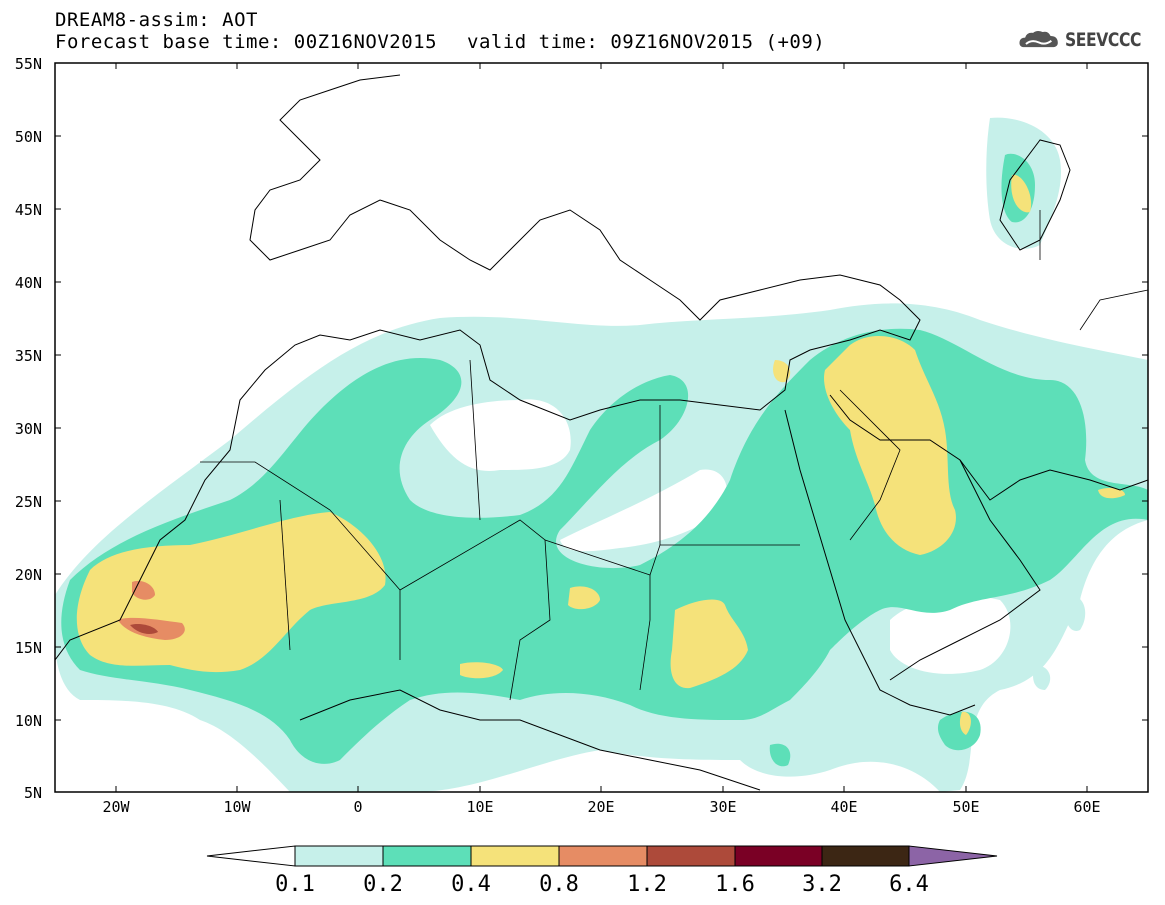  Describe the element at coordinates (383, 884) in the screenshot. I see `colorbar-label: 0.2` at that location.